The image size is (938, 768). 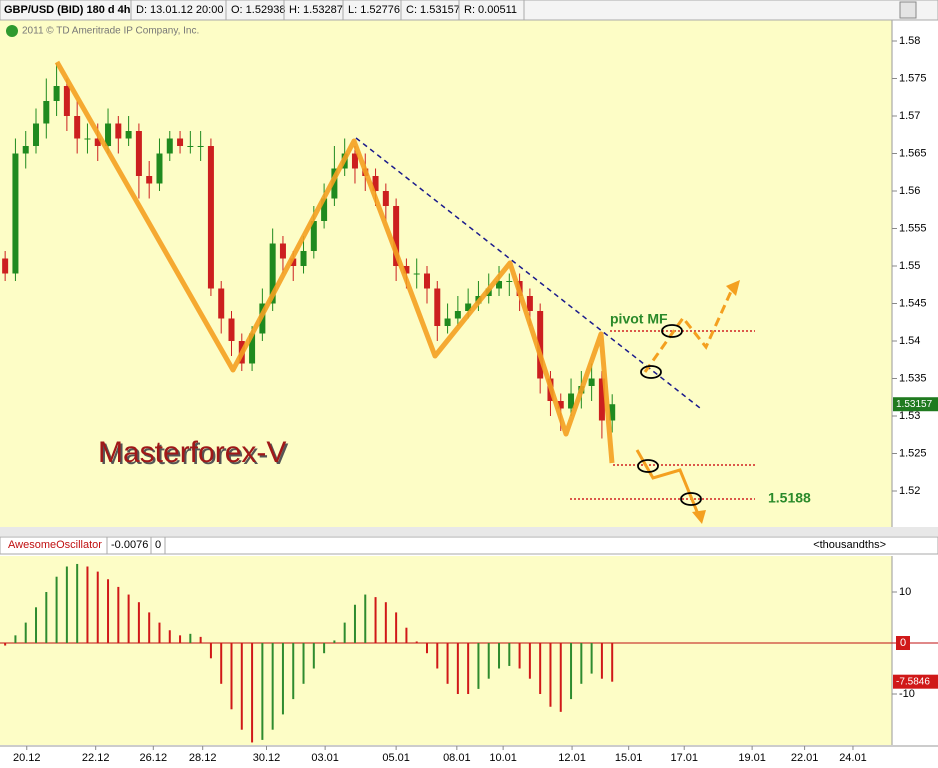 What do you see at coordinates (194, 454) in the screenshot?
I see `brand-shadow: Masterforex-V` at bounding box center [194, 454].